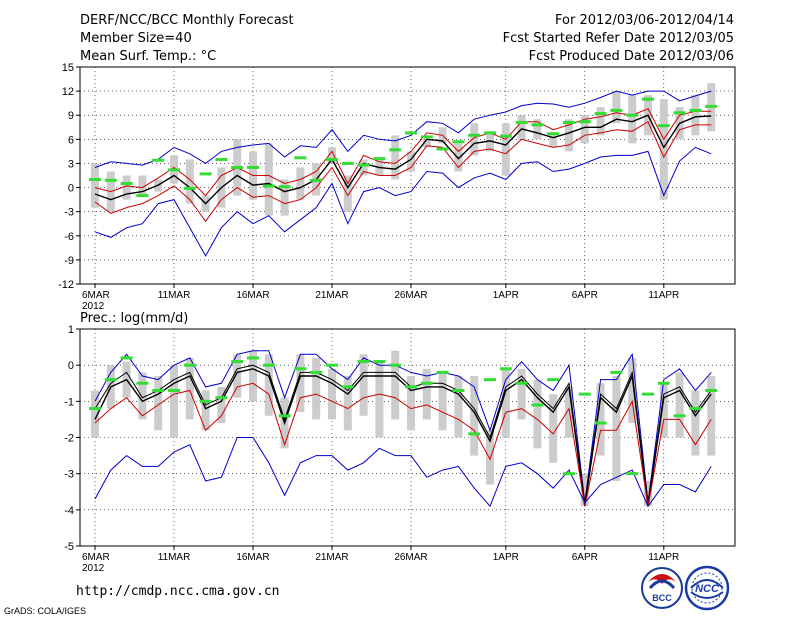 This screenshot has height=618, width=800. Describe the element at coordinates (69, 475) in the screenshot. I see `y-tick-label: -3` at that location.